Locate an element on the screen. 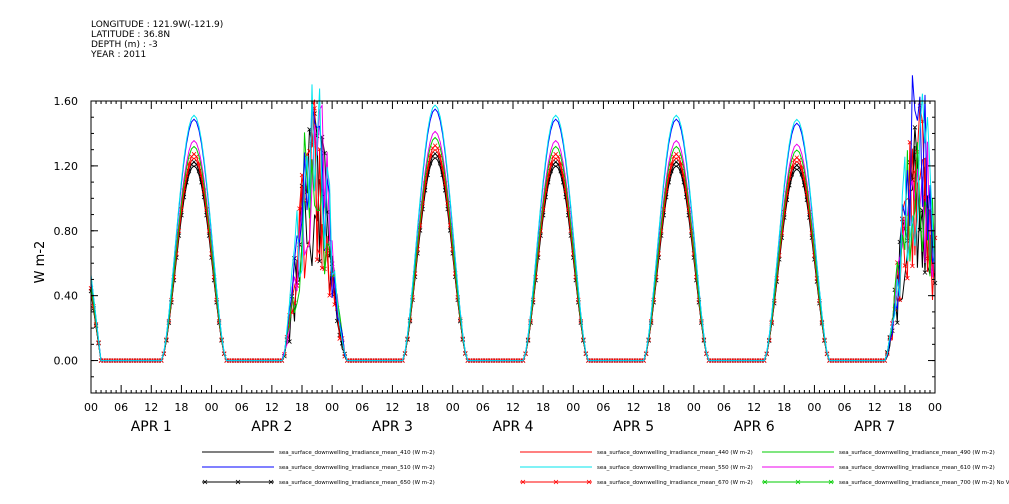 This screenshot has height=504, width=1009. y-tick-label: 0.80 is located at coordinates (66, 231).